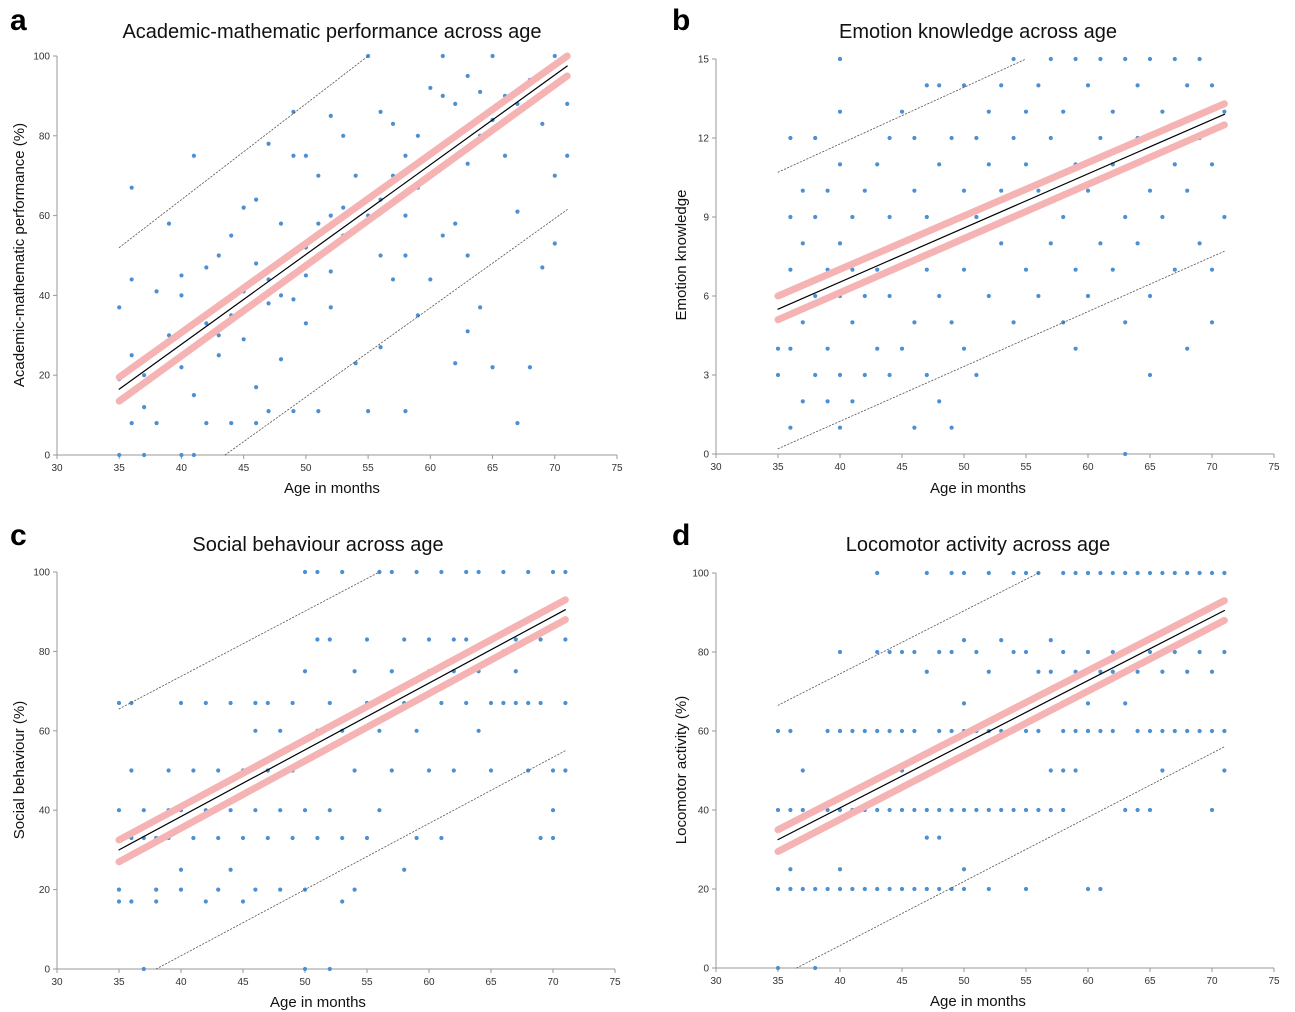  Describe the element at coordinates (704, 811) in the screenshot. I see `y-tick-label: 40` at that location.